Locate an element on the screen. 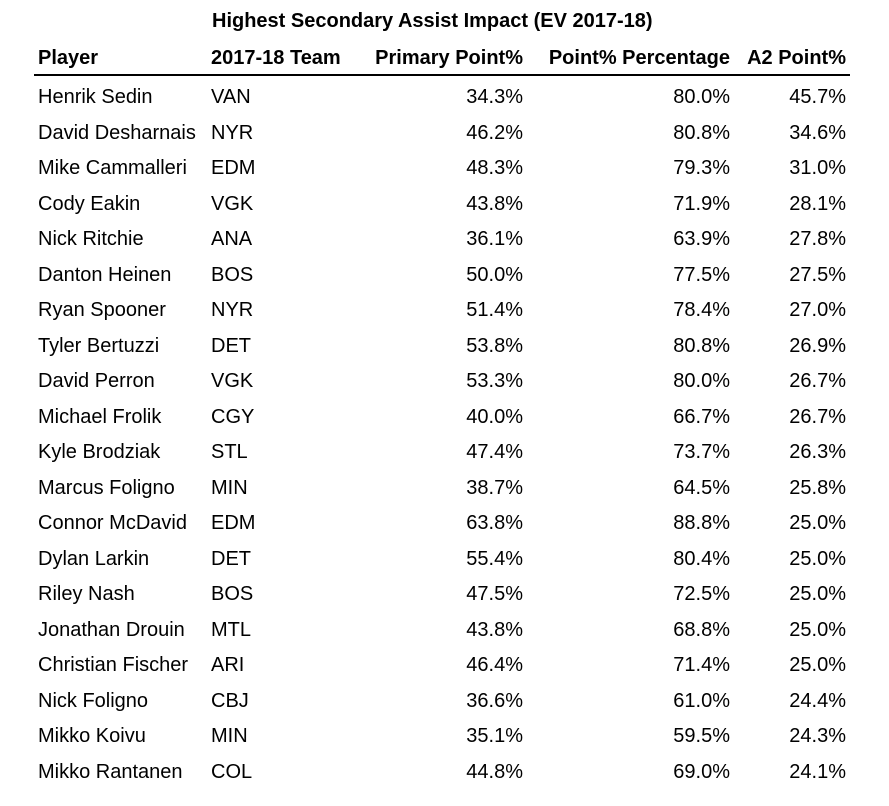 This screenshot has width=889, height=806. primary-point-pct-cell: 36.6% is located at coordinates (494, 700).